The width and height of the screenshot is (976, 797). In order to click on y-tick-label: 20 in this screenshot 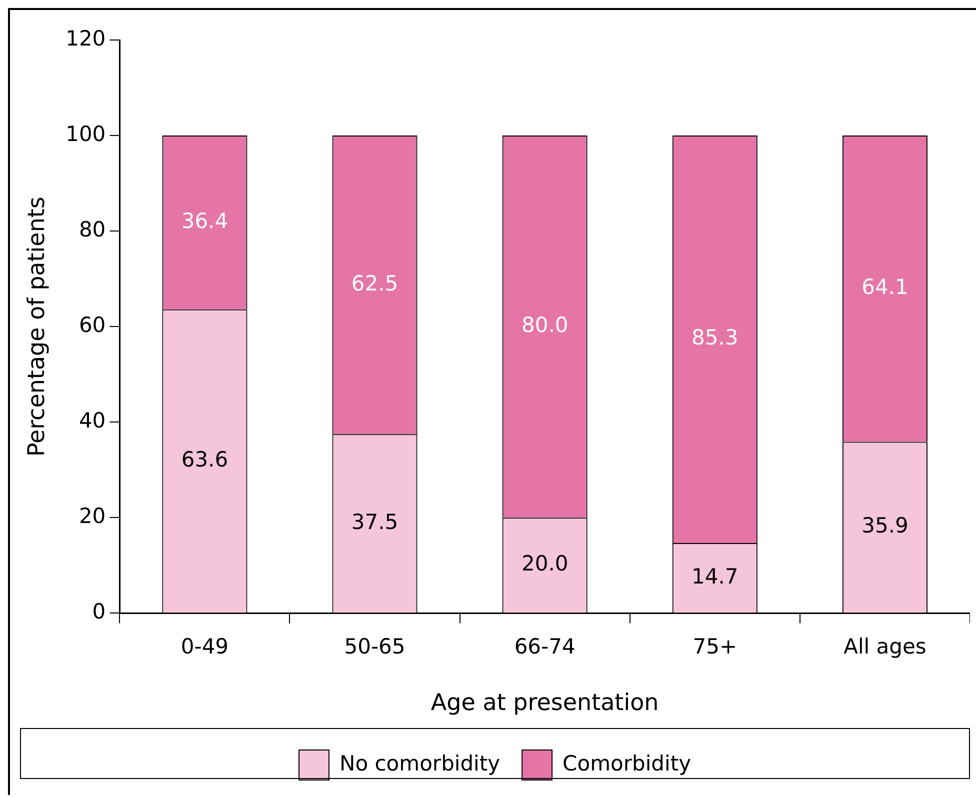, I will do `click(92, 516)`.